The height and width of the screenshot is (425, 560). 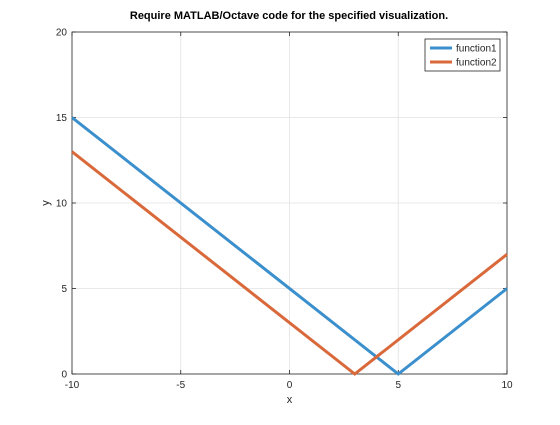 I want to click on legend: function1 function2, so click(x=462, y=55).